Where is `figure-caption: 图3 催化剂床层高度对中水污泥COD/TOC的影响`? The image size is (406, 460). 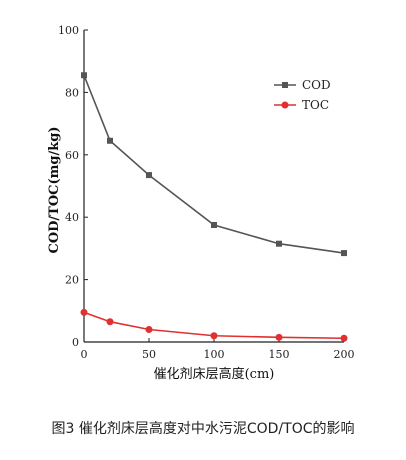 figure-caption: 图3 催化剂床层高度对中水污泥COD/TOC的影响 is located at coordinates (203, 429).